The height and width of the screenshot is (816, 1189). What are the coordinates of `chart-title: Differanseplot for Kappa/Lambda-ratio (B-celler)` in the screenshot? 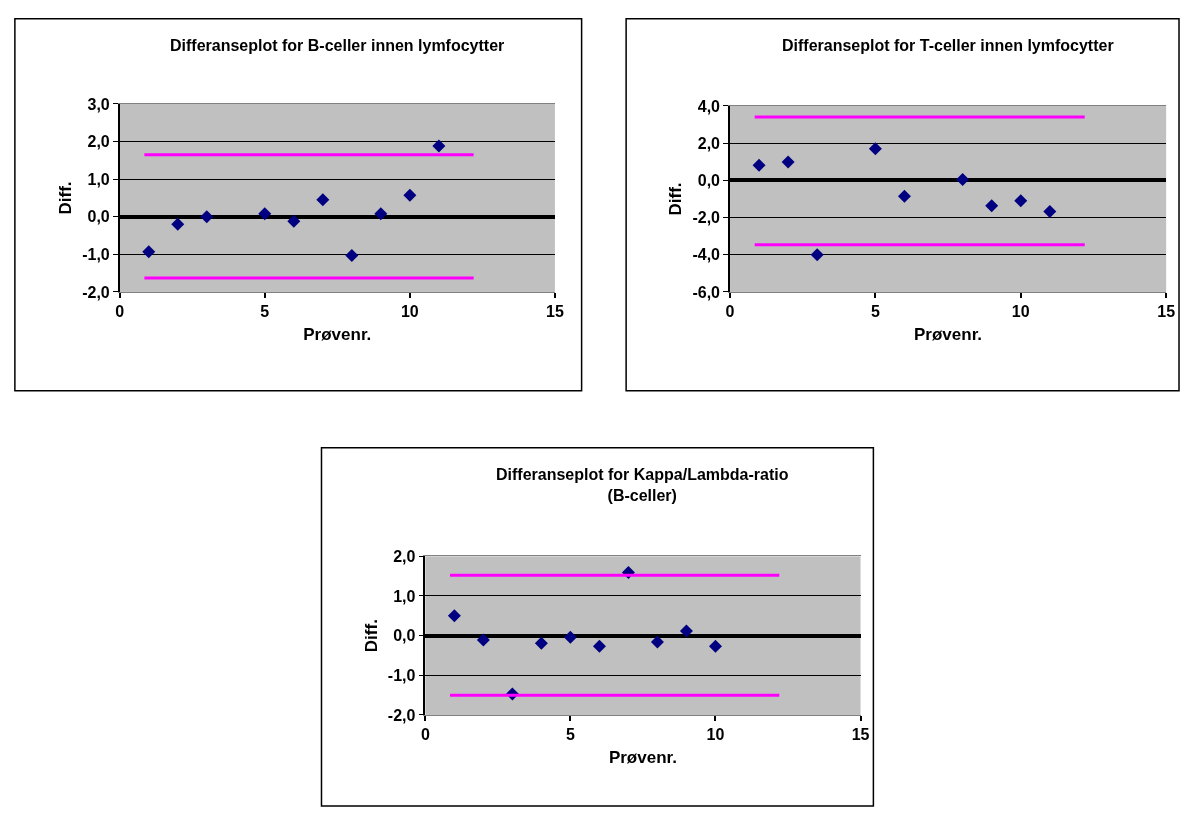 It's located at (642, 485).